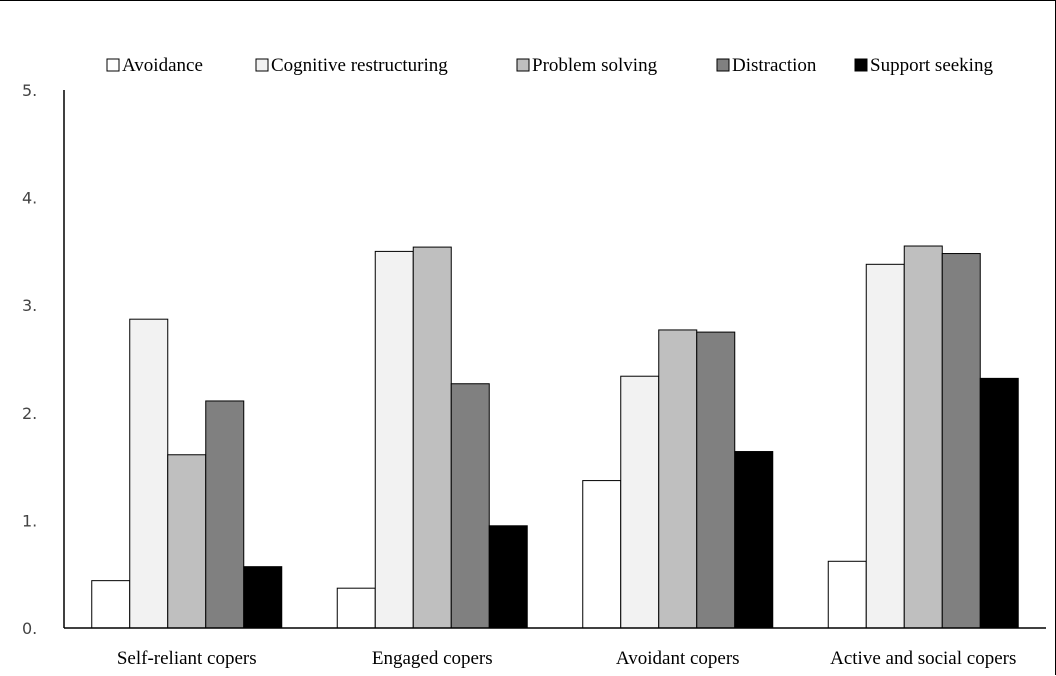 The width and height of the screenshot is (1056, 676). What do you see at coordinates (678, 658) in the screenshot?
I see `x-category-label: Avoidant copers` at bounding box center [678, 658].